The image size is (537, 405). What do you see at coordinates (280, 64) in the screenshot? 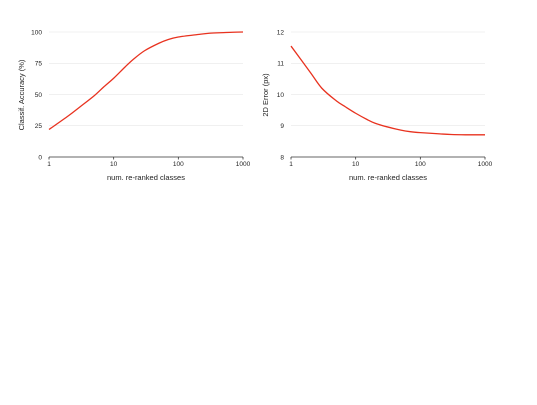
I see `error-y-tick-label: 11` at bounding box center [280, 64].